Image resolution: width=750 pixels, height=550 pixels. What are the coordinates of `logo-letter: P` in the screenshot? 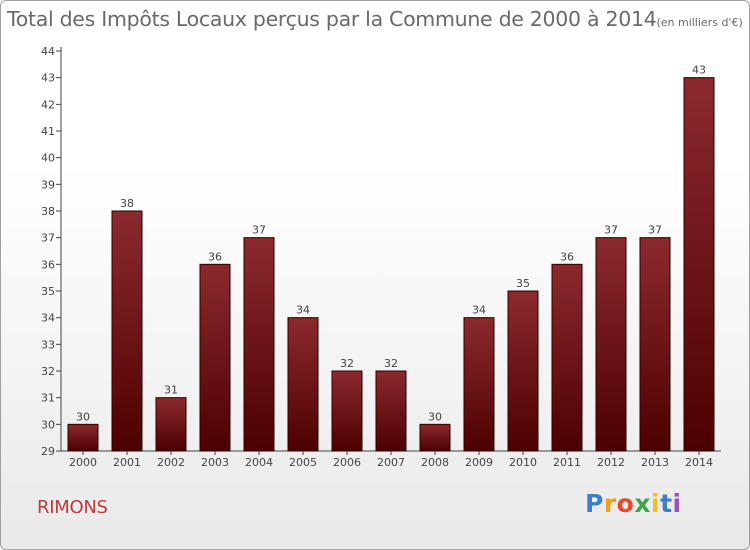 It's located at (594, 503).